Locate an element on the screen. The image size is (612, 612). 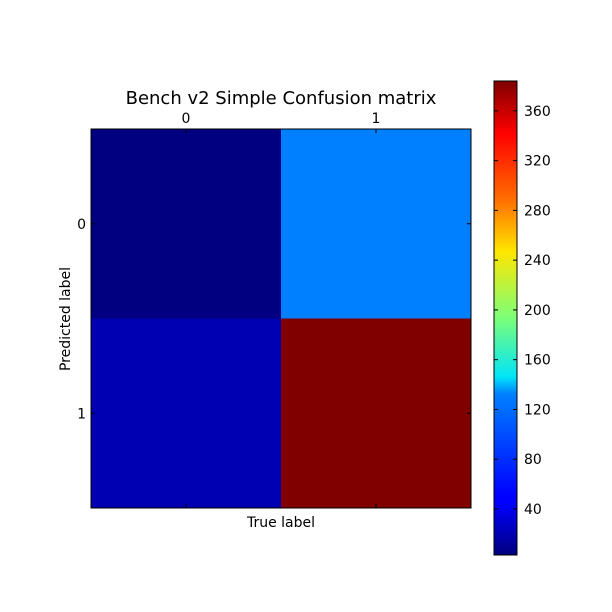
colorbar is located at coordinates (505, 318).